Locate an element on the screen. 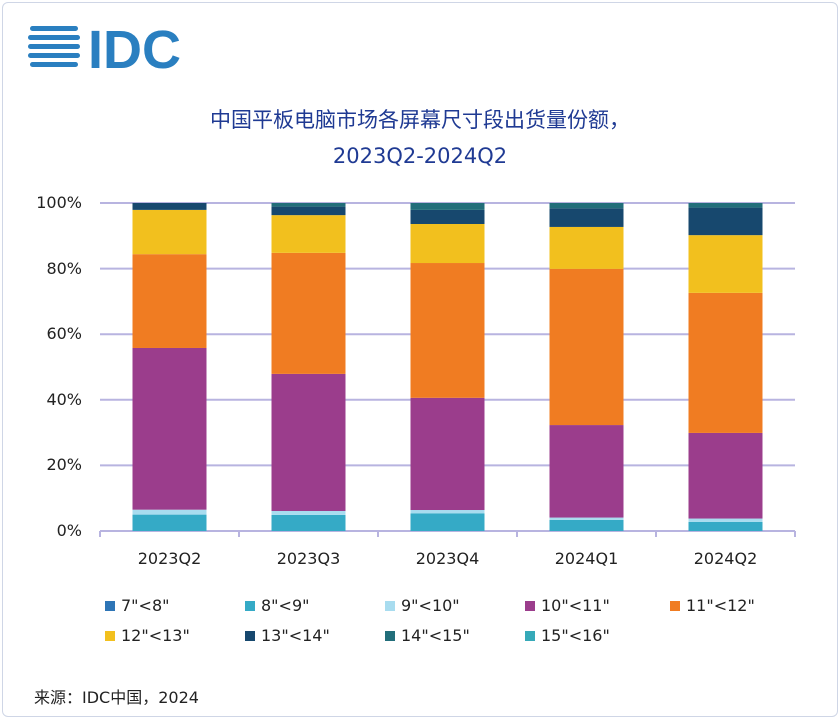  legend-label: 11"<12" is located at coordinates (720, 605).